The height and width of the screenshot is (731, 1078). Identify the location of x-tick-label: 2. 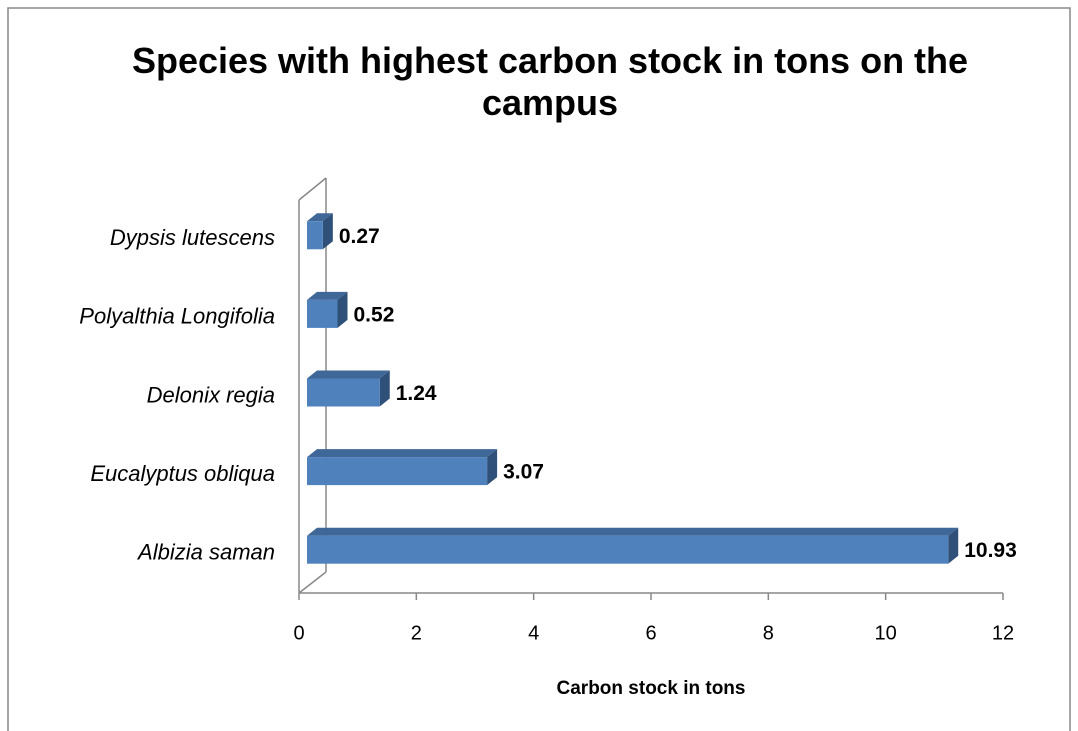
(416, 633).